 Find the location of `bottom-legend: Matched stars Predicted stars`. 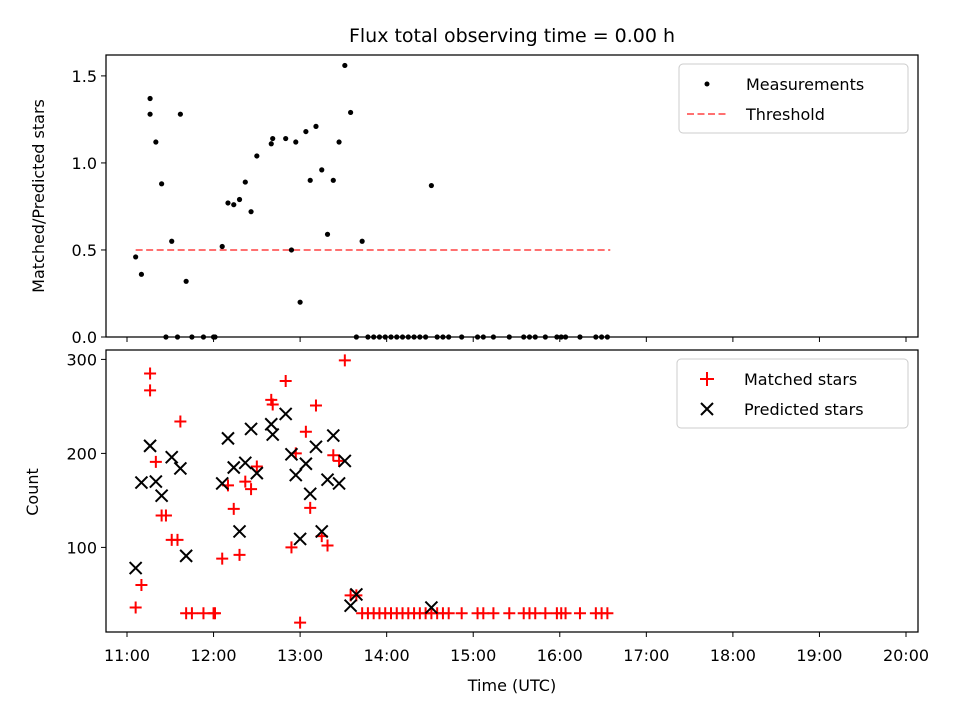

bottom-legend: Matched stars Predicted stars is located at coordinates (792, 393).